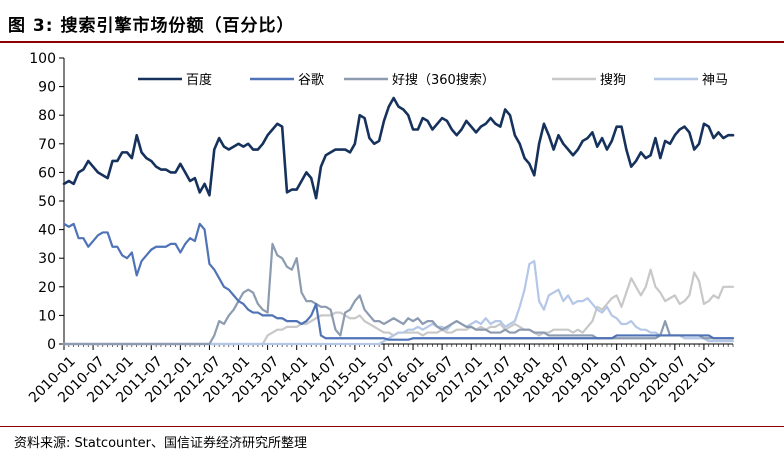  I want to click on y-tick-label: 70, so click(47, 145).